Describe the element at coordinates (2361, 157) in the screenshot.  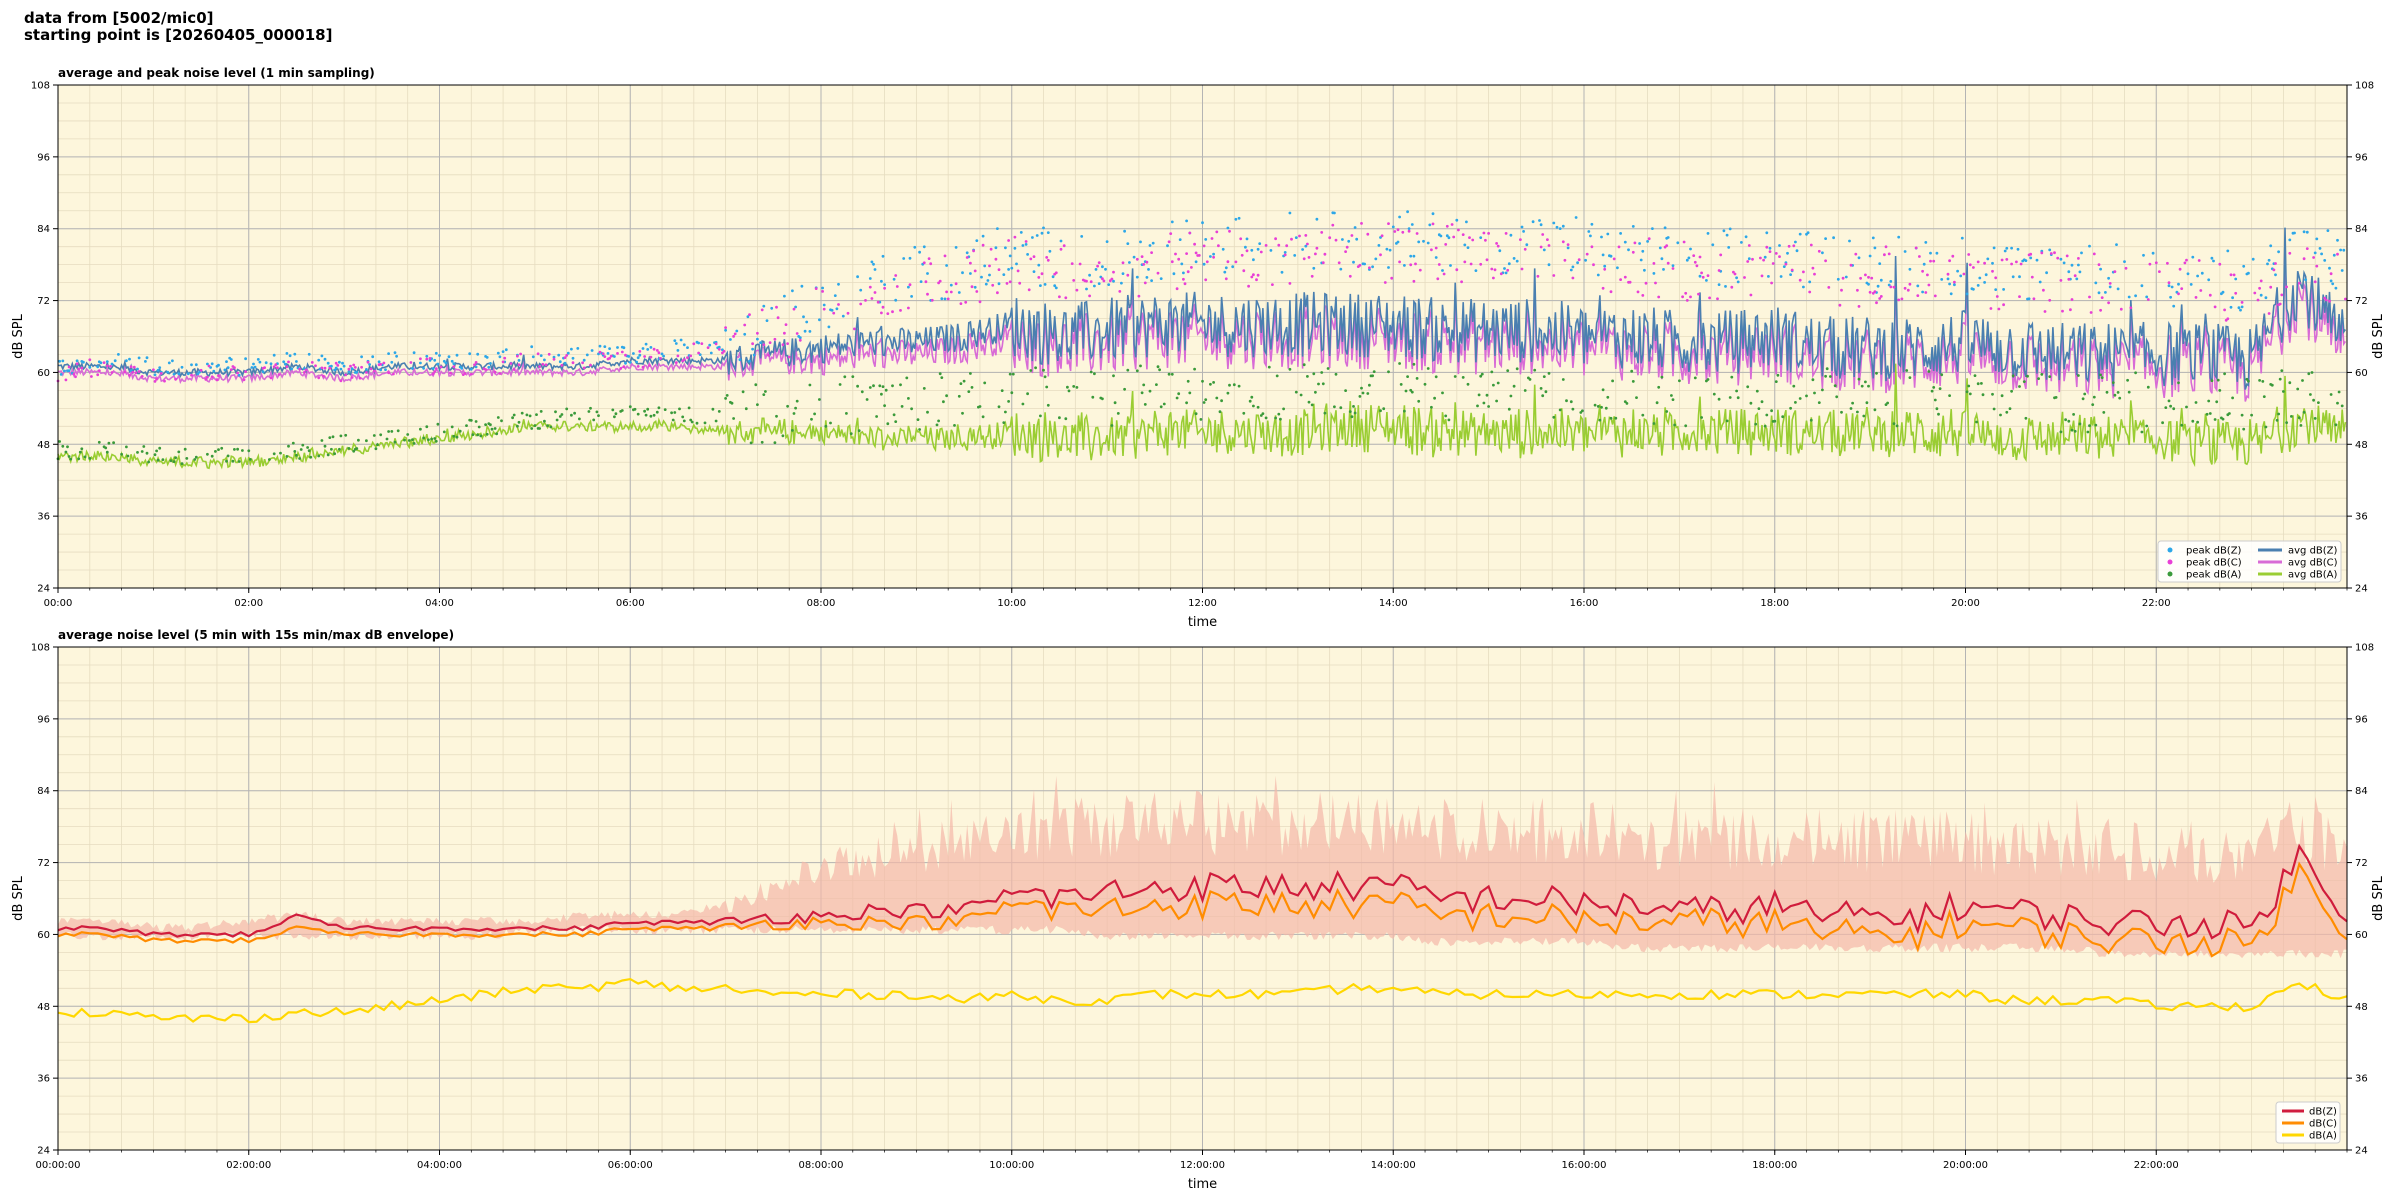
I see `y-tick-label-right: 96` at that location.